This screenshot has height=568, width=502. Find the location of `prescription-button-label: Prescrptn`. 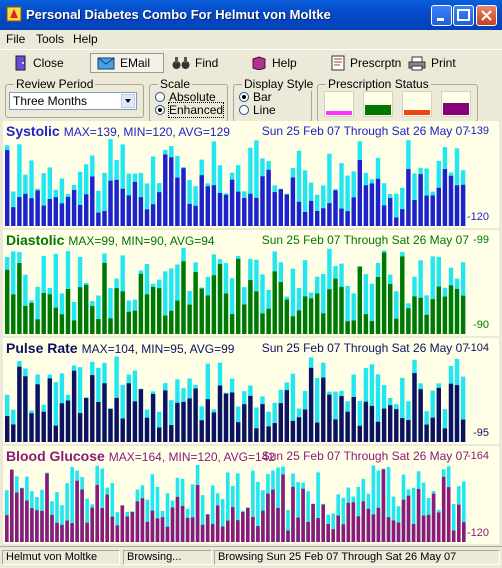

prescription-button-label: Prescrptn is located at coordinates (376, 63).